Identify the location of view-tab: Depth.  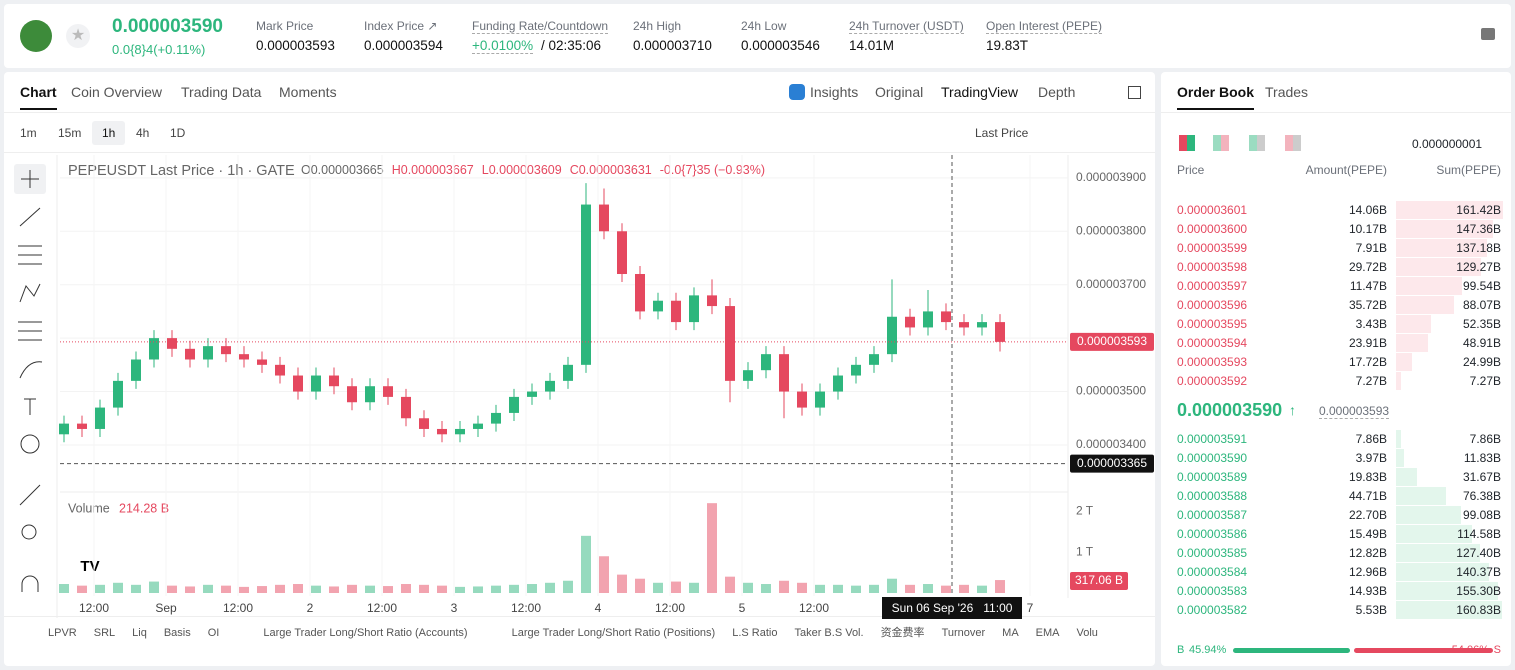
(1057, 92).